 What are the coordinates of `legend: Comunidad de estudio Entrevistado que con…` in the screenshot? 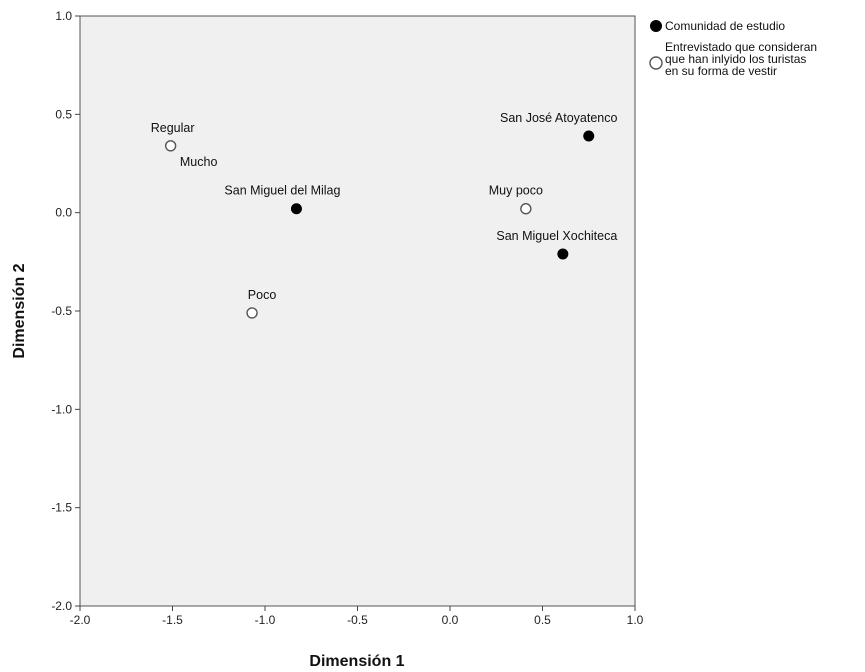 It's located at (733, 48).